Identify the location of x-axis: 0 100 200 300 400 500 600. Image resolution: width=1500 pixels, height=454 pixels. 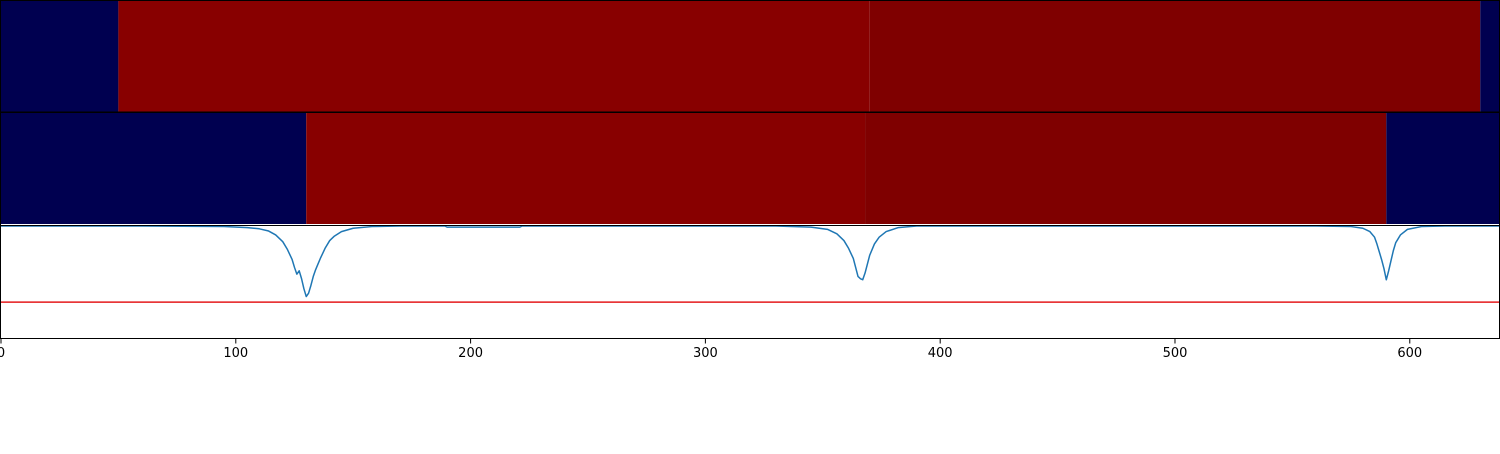
(711, 349).